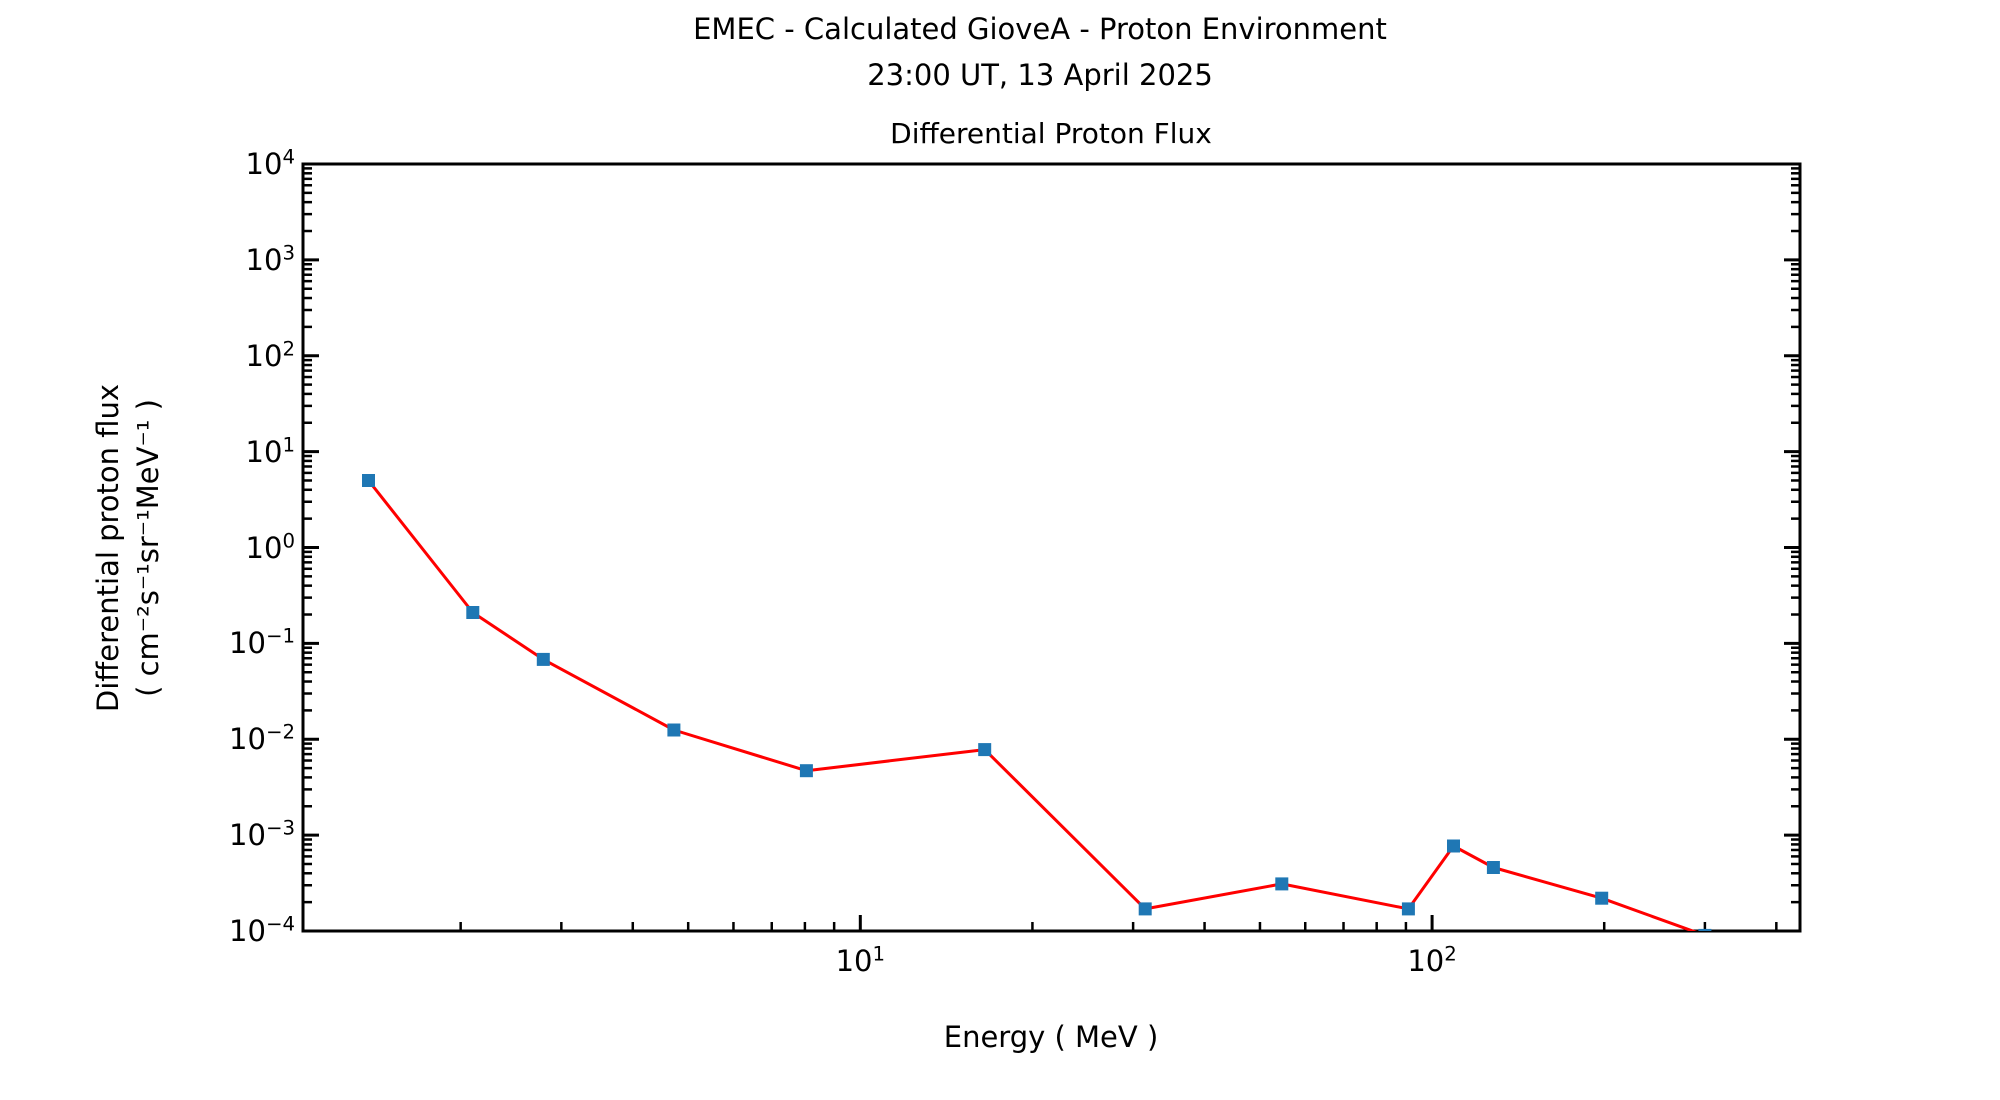 Image resolution: width=2000 pixels, height=1100 pixels. What do you see at coordinates (270, 450) in the screenshot?
I see `y-tick-label: 10¹` at bounding box center [270, 450].